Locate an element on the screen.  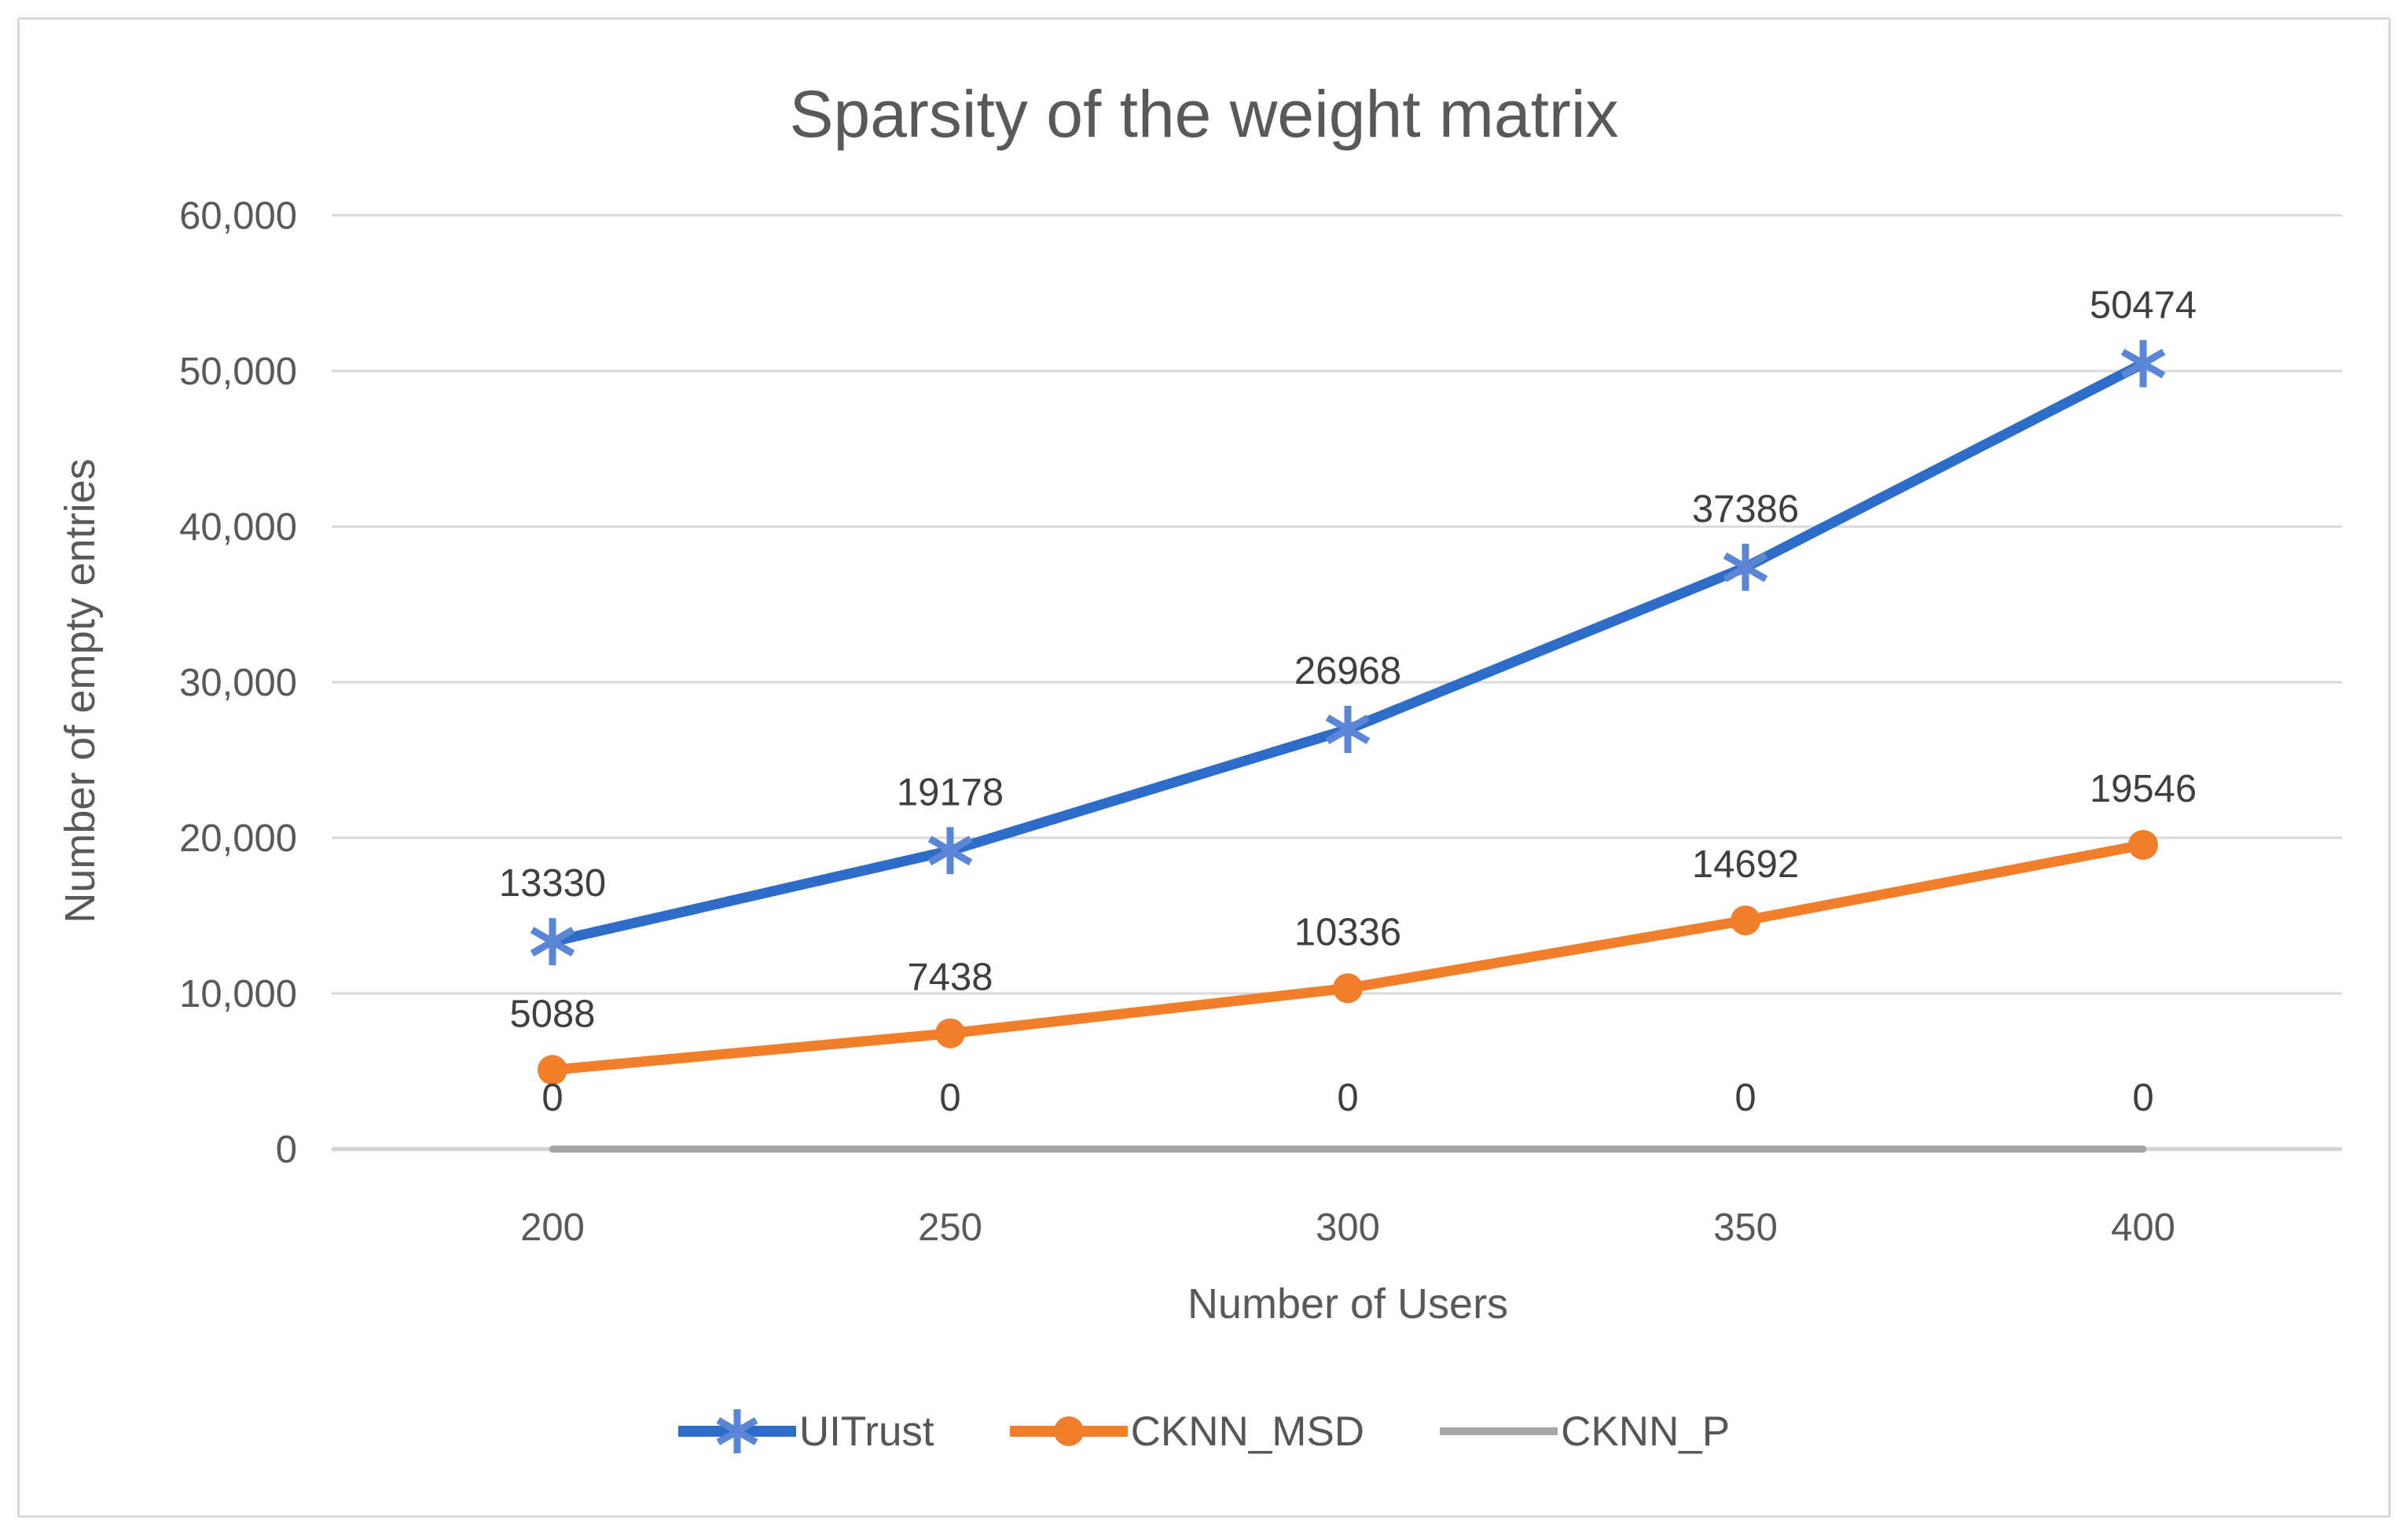
data-label: 37386 is located at coordinates (1745, 509).